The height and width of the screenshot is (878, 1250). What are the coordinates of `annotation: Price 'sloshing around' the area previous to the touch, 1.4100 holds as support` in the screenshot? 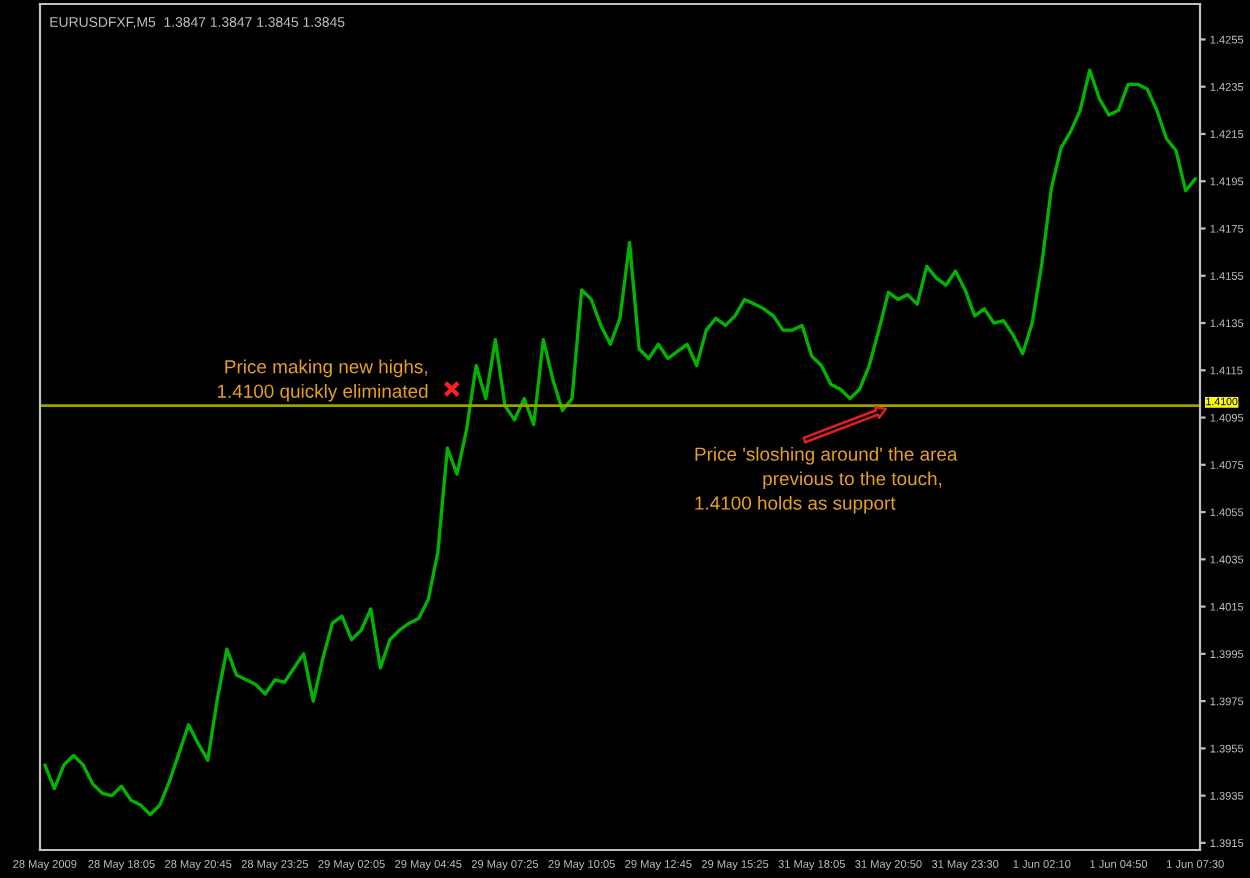 It's located at (826, 480).